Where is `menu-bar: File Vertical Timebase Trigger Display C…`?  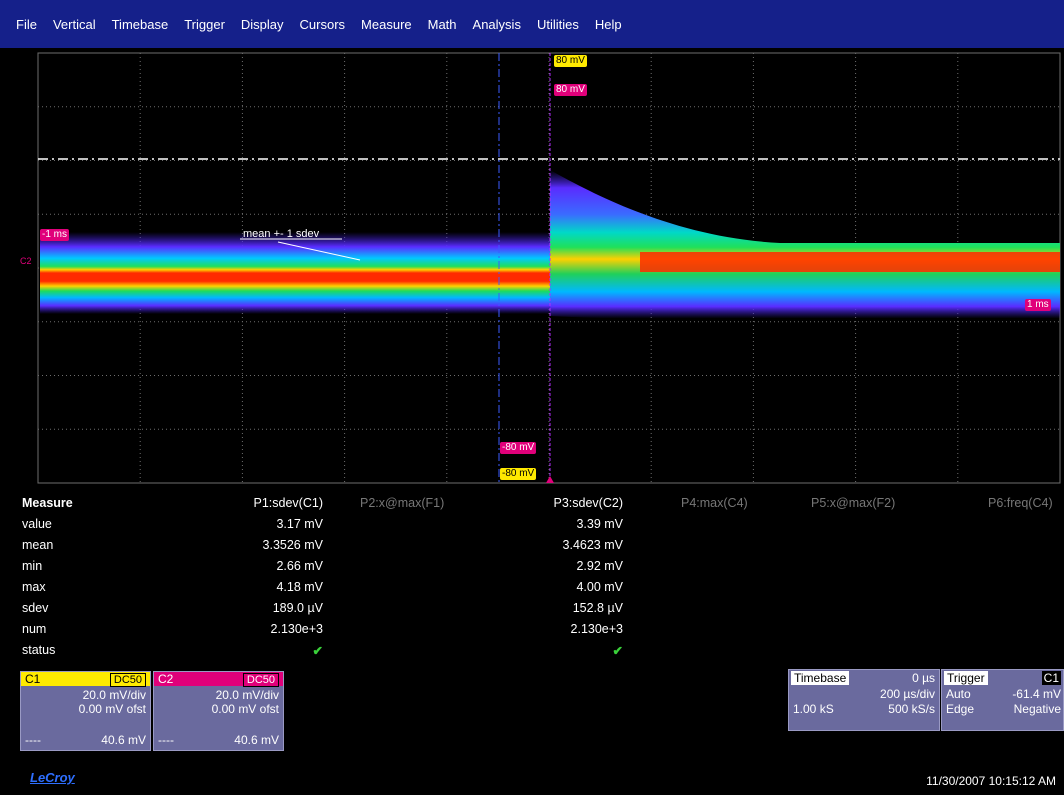 menu-bar: File Vertical Timebase Trigger Display C… is located at coordinates (532, 24).